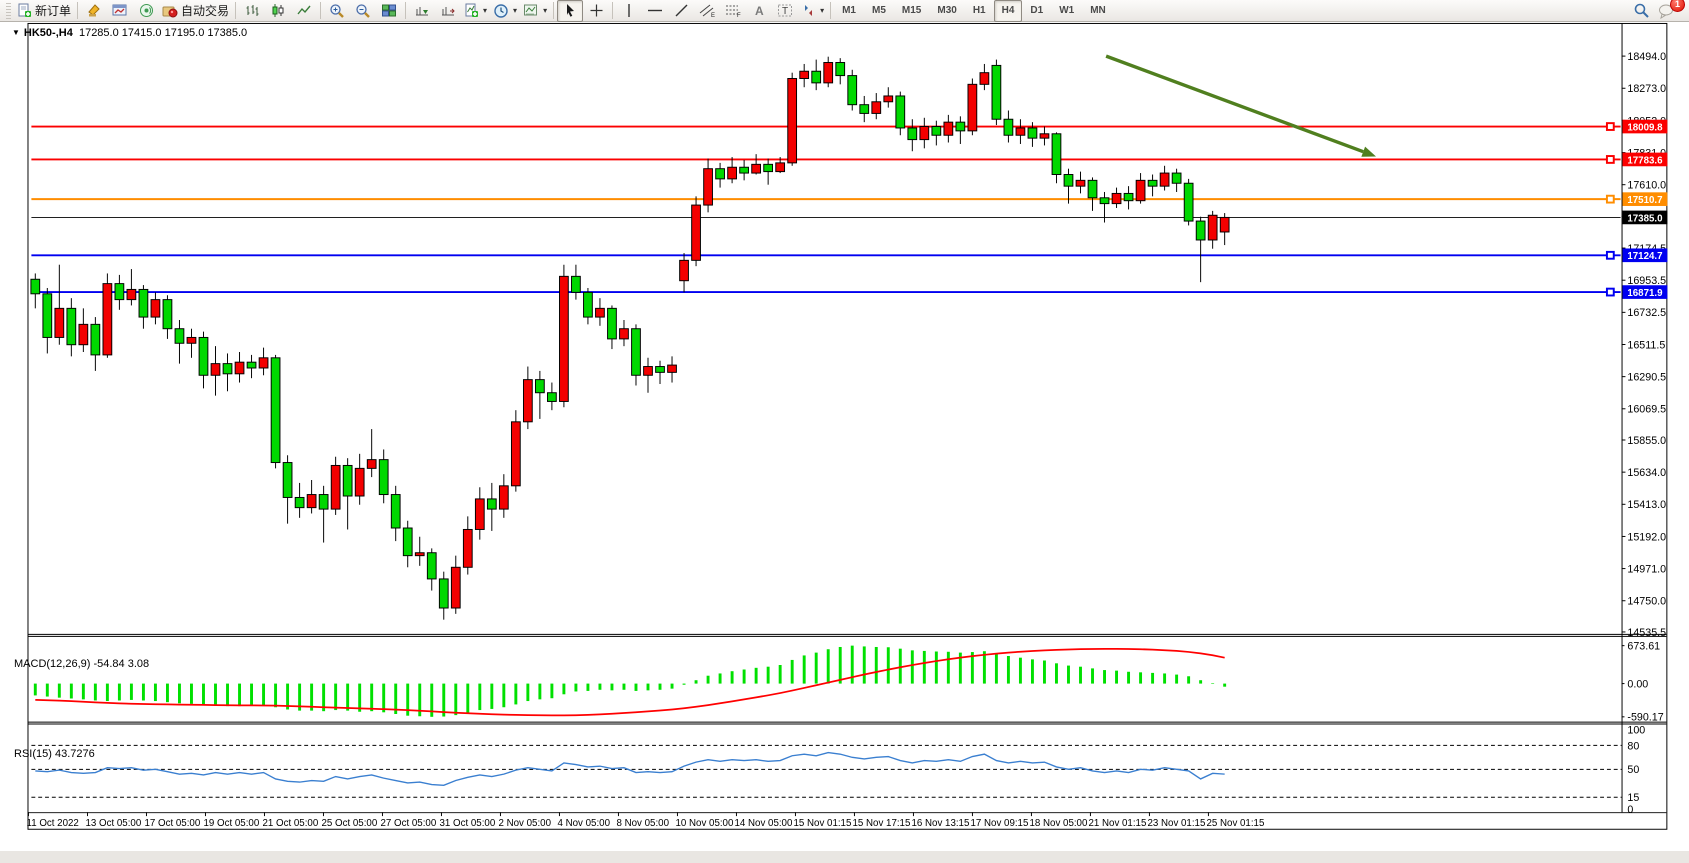  I want to click on rsi-axis-label: 0, so click(1630, 810).